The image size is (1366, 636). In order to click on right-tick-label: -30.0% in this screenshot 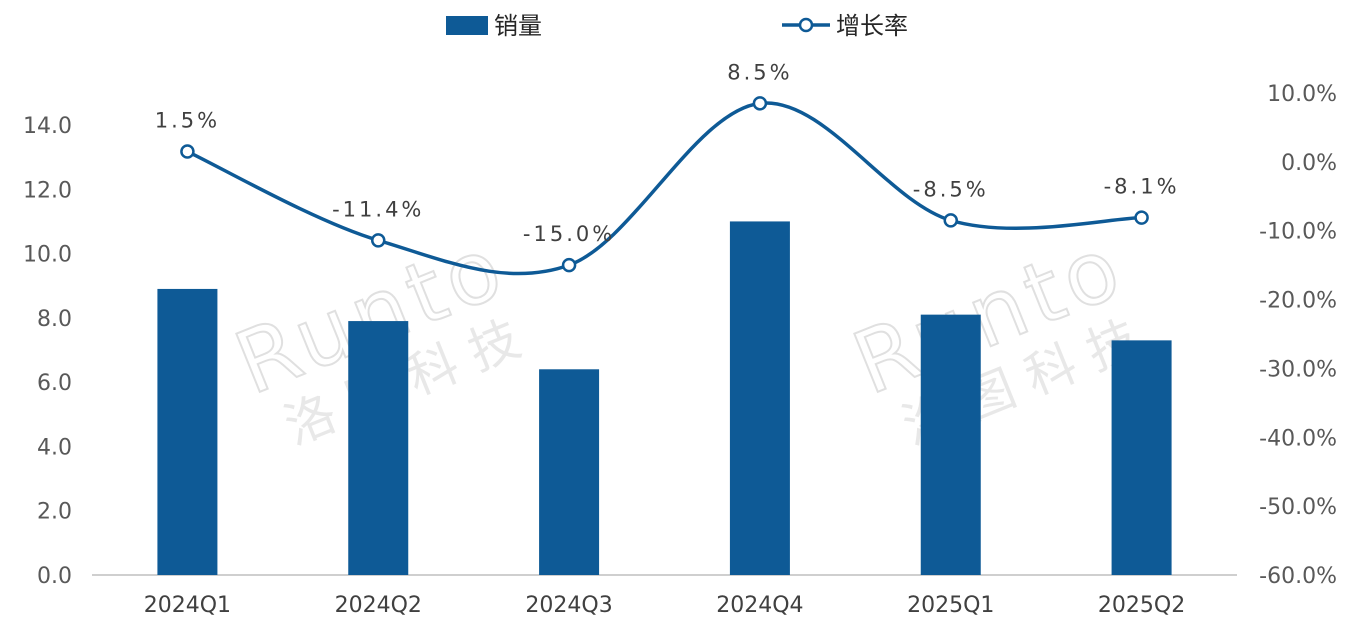, I will do `click(1298, 369)`.